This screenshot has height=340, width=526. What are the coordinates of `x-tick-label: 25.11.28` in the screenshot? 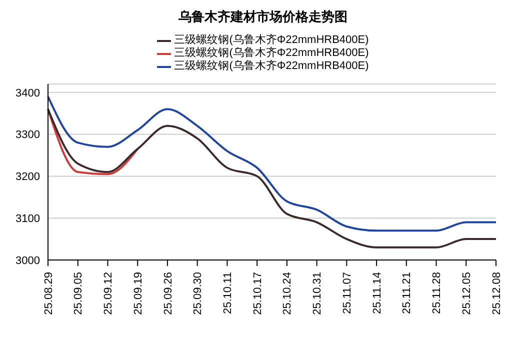 It's located at (437, 293).